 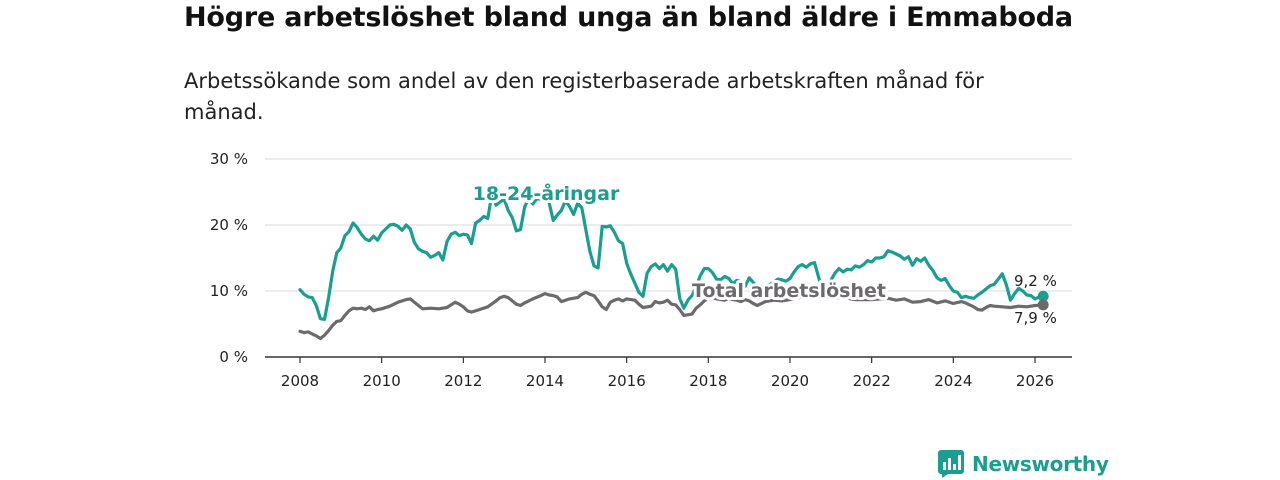 What do you see at coordinates (668, 373) in the screenshot?
I see `x-axis: 2008 2010 2012 2014 2016 2018 2020 2022 2024 2026` at bounding box center [668, 373].